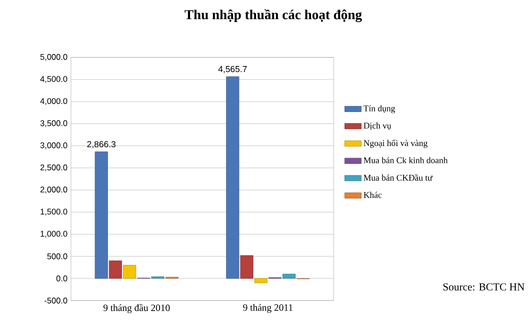 This screenshot has height=328, width=532. I want to click on x-tick-label: 9 tháng 2011, so click(267, 308).